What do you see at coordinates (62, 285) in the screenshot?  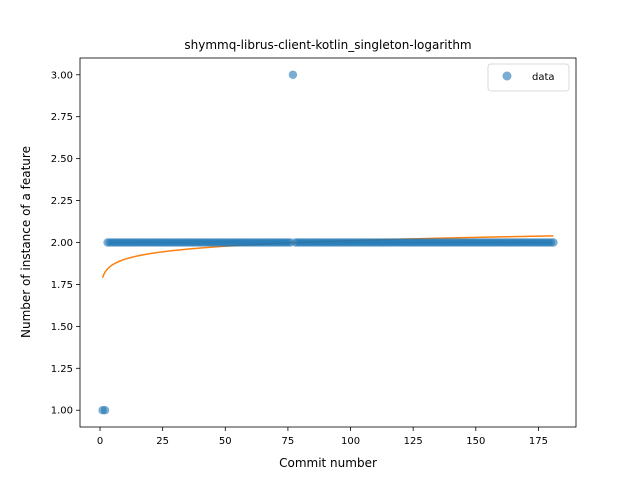 I see `y-tick-label: 1.75` at bounding box center [62, 285].